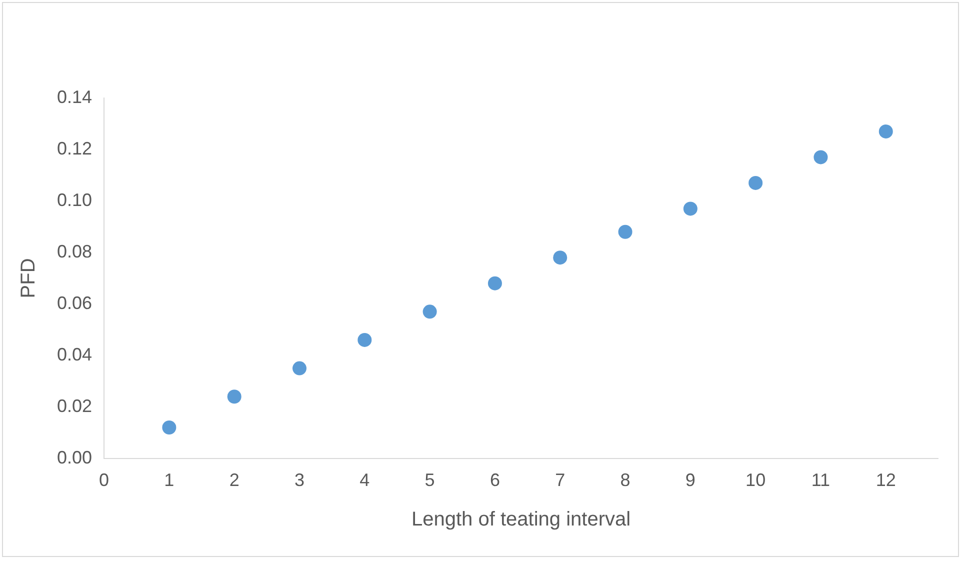 This screenshot has width=963, height=561. I want to click on x-tick-label: 5, so click(429, 480).